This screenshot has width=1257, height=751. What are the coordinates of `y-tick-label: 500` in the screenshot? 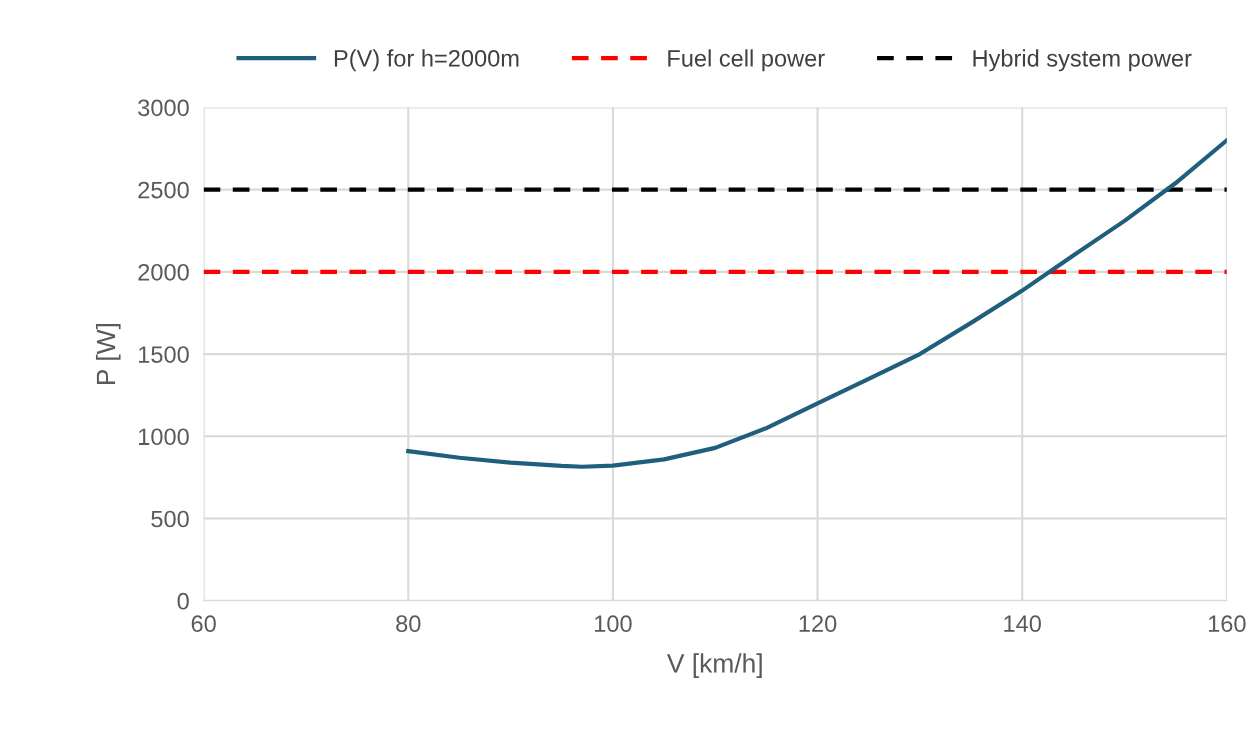 It's located at (170, 519).